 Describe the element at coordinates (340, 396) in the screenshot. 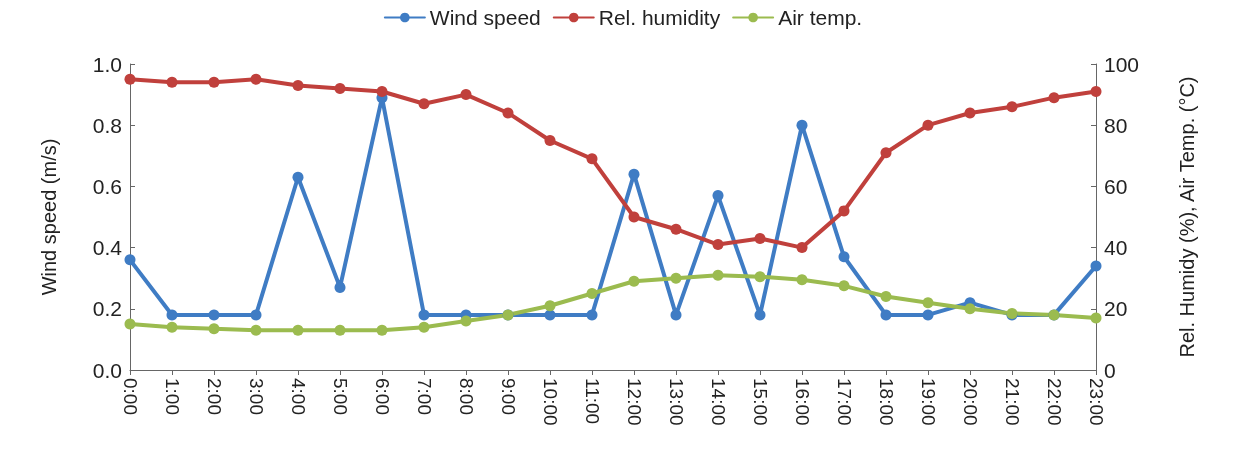

I see `x-tick-label: 5:00` at that location.